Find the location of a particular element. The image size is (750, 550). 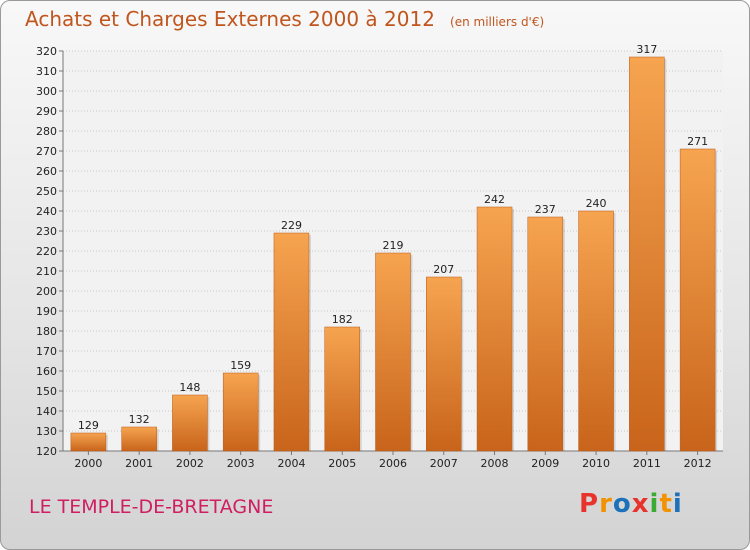

data-label: 132 is located at coordinates (139, 419).